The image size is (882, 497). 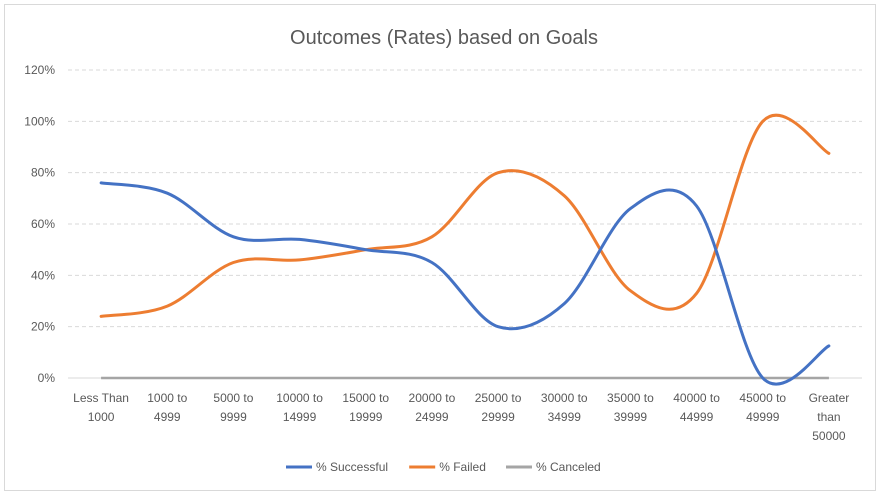 I want to click on y-tick-label: 0%, so click(x=47, y=378).